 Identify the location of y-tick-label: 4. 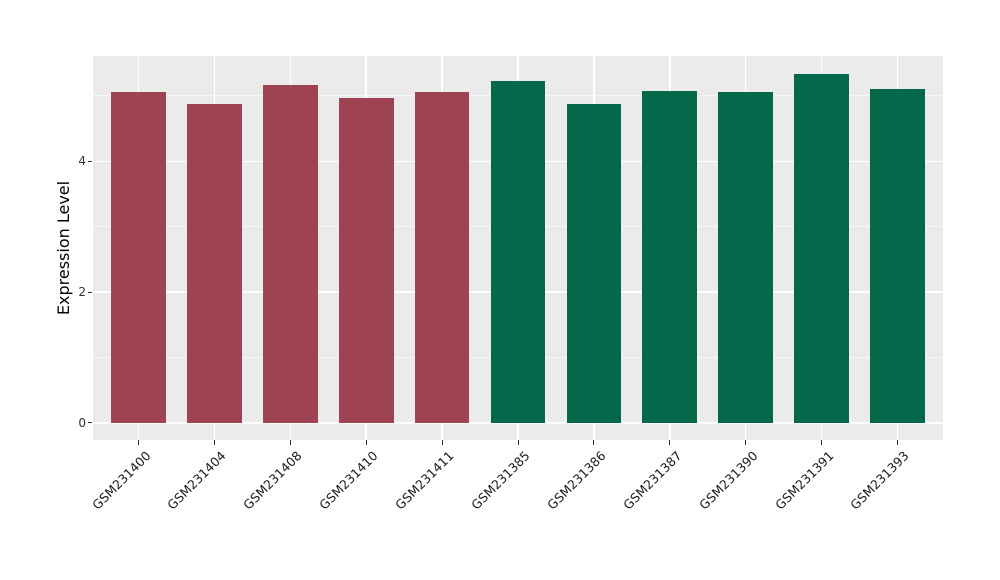
(82, 161).